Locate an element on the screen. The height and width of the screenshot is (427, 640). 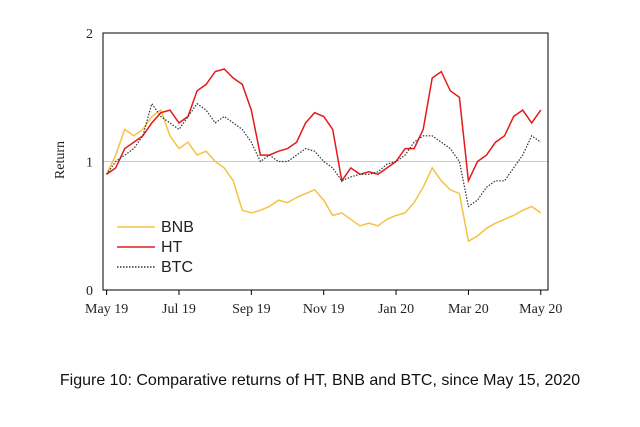
legend-label: HT is located at coordinates (172, 247).